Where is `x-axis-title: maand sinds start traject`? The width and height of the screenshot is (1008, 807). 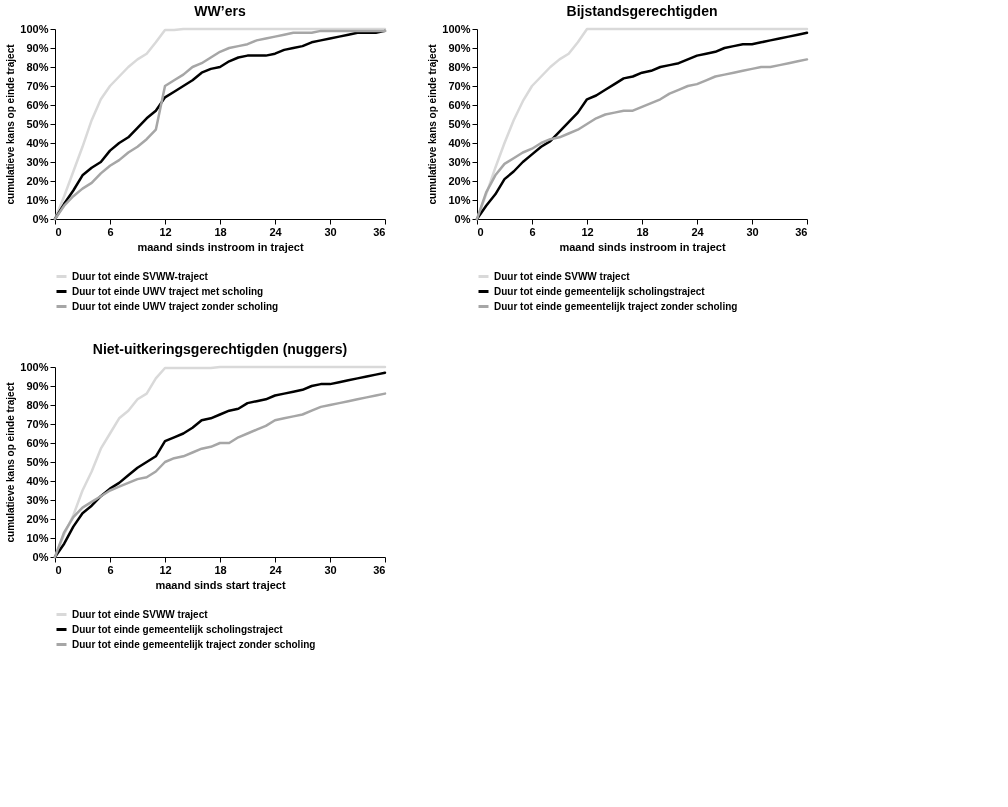 x-axis-title: maand sinds start traject is located at coordinates (220, 584).